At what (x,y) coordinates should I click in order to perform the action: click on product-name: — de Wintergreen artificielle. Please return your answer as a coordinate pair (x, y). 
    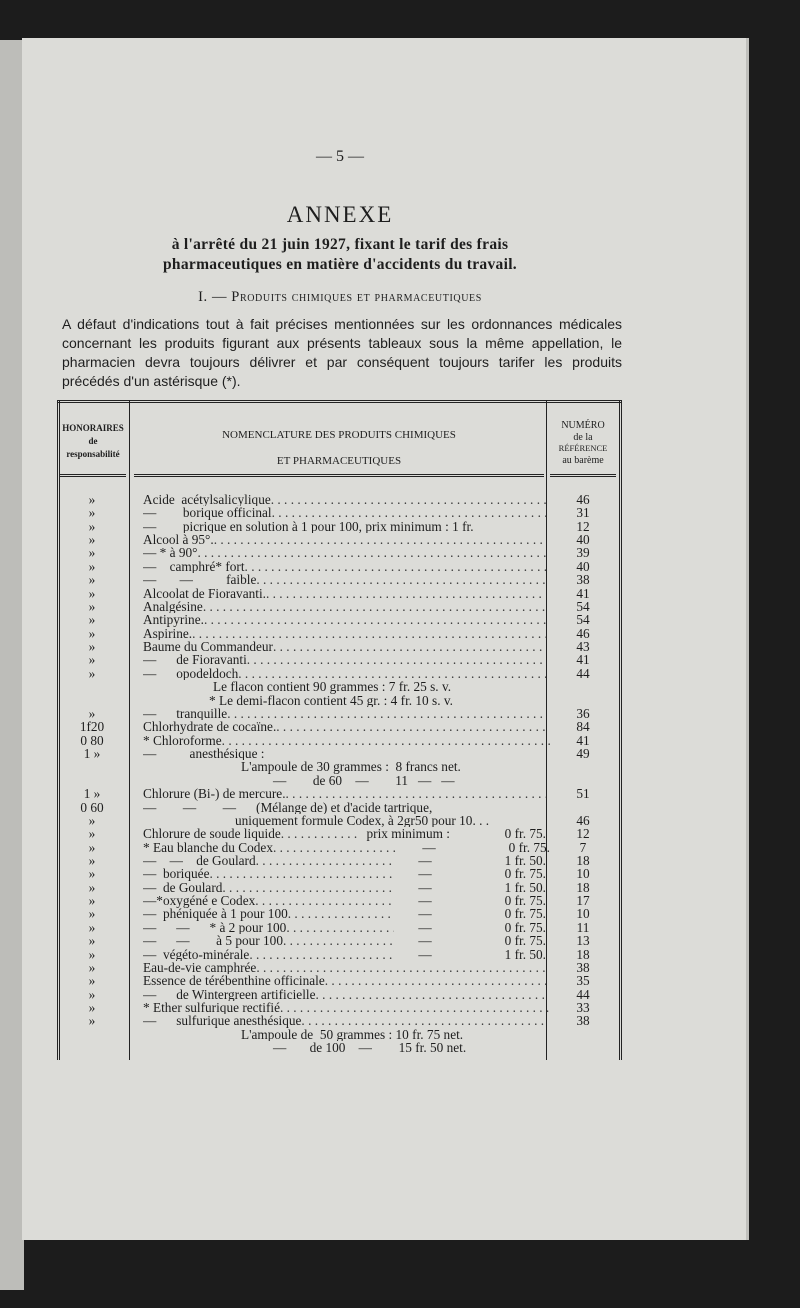
    Looking at the image, I should click on (229, 994).